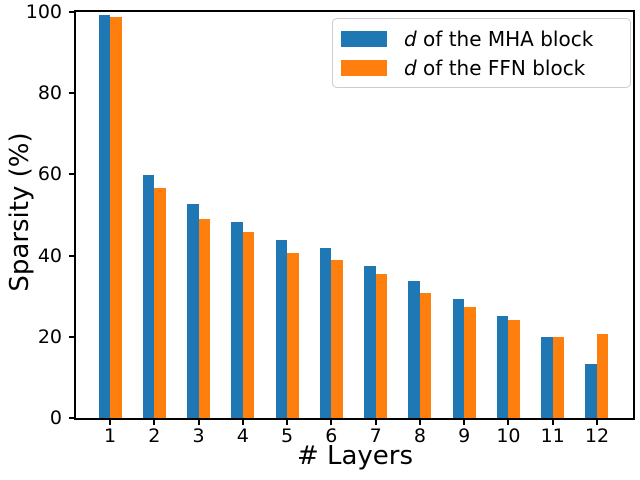 The height and width of the screenshot is (480, 640). I want to click on x-tick-label: 1, so click(110, 436).